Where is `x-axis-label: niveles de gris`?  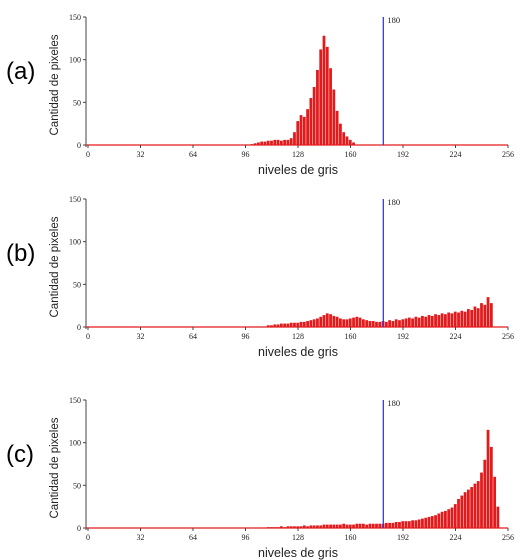
x-axis-label: niveles de gris is located at coordinates (298, 170).